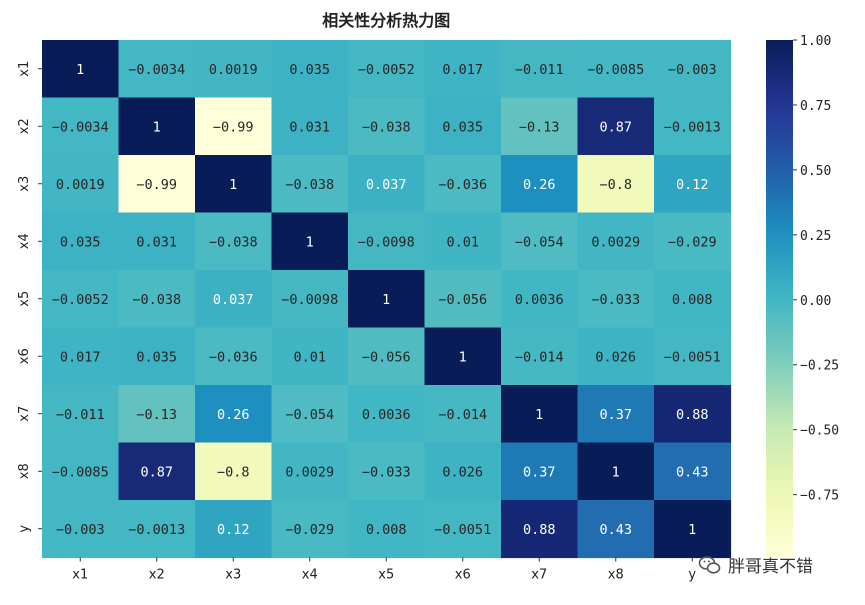 The image size is (865, 605). What do you see at coordinates (386, 357) in the screenshot?
I see `cell-value-label: −0.056` at bounding box center [386, 357].